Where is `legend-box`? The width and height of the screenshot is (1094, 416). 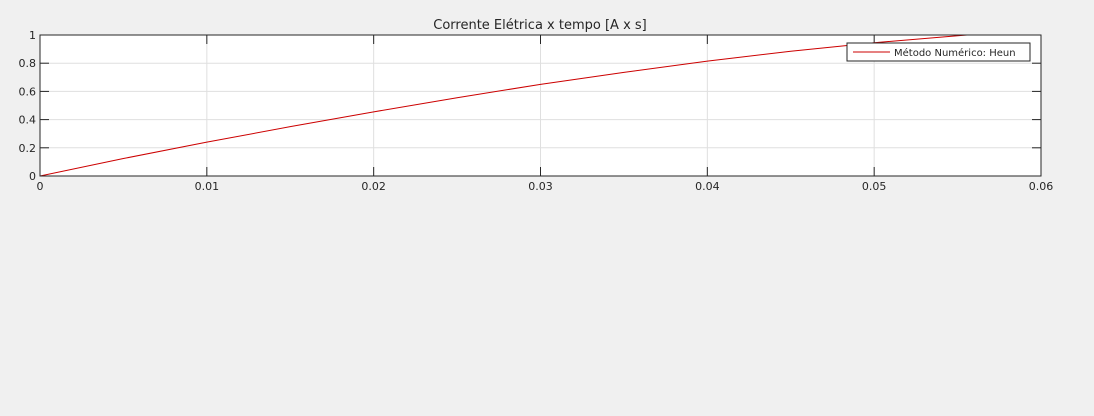 legend-box is located at coordinates (938, 52).